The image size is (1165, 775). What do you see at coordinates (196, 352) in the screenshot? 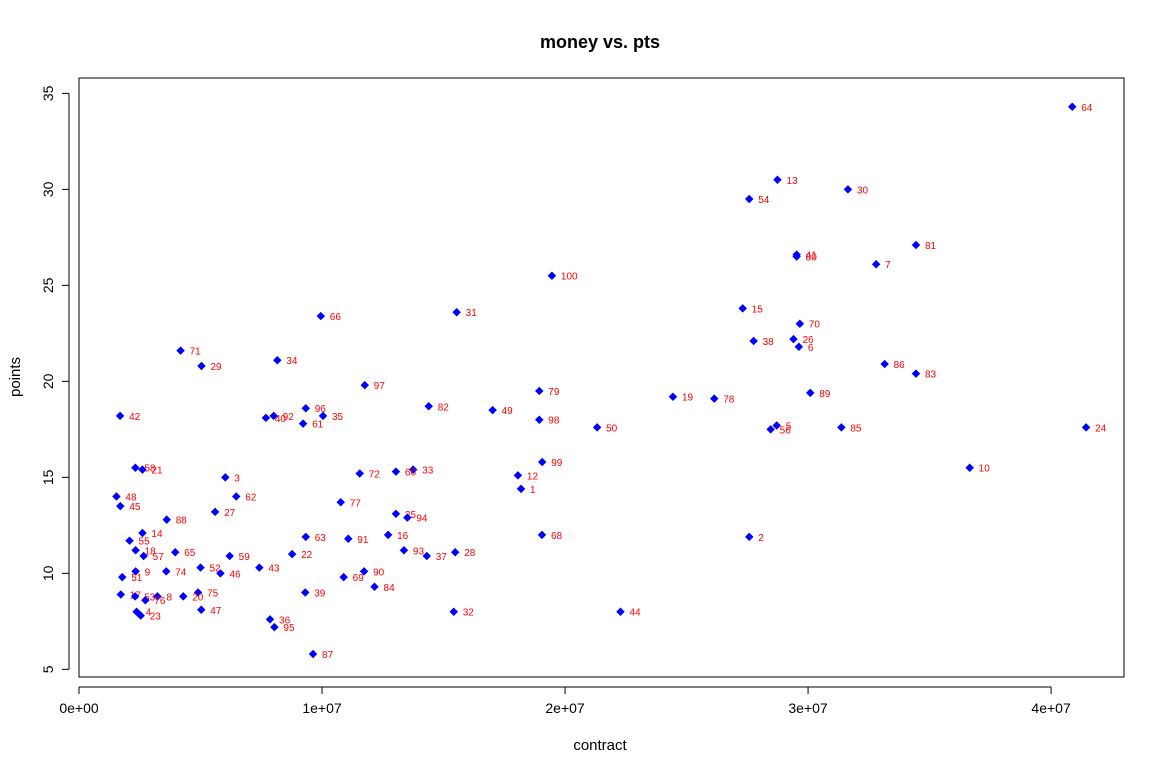
I see `data-point-label: 71` at bounding box center [196, 352].